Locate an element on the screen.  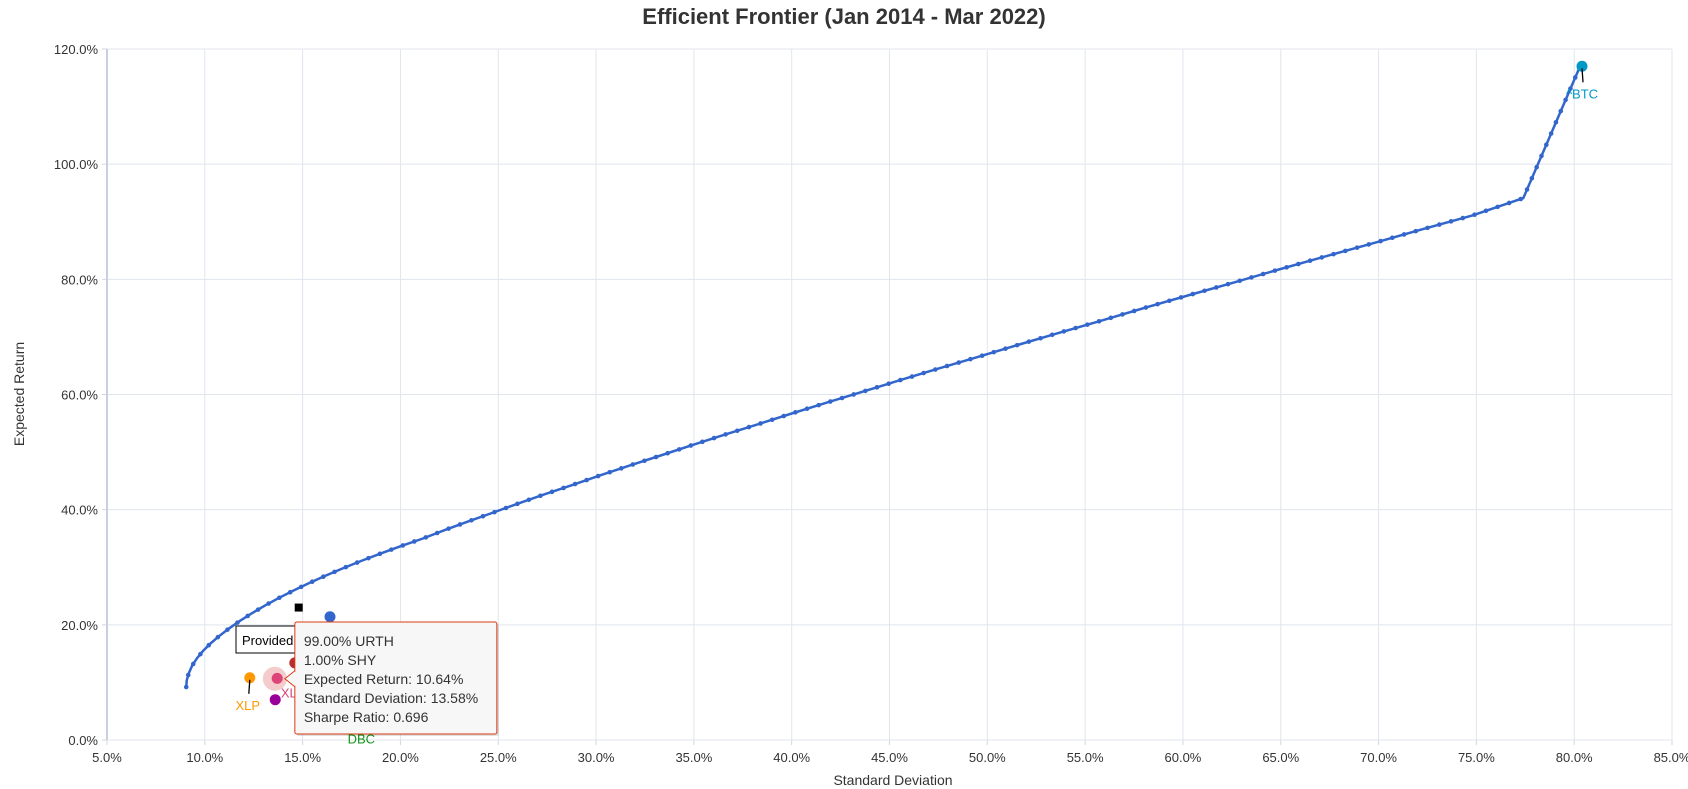
tooltip-pointer is located at coordinates (290, 679).